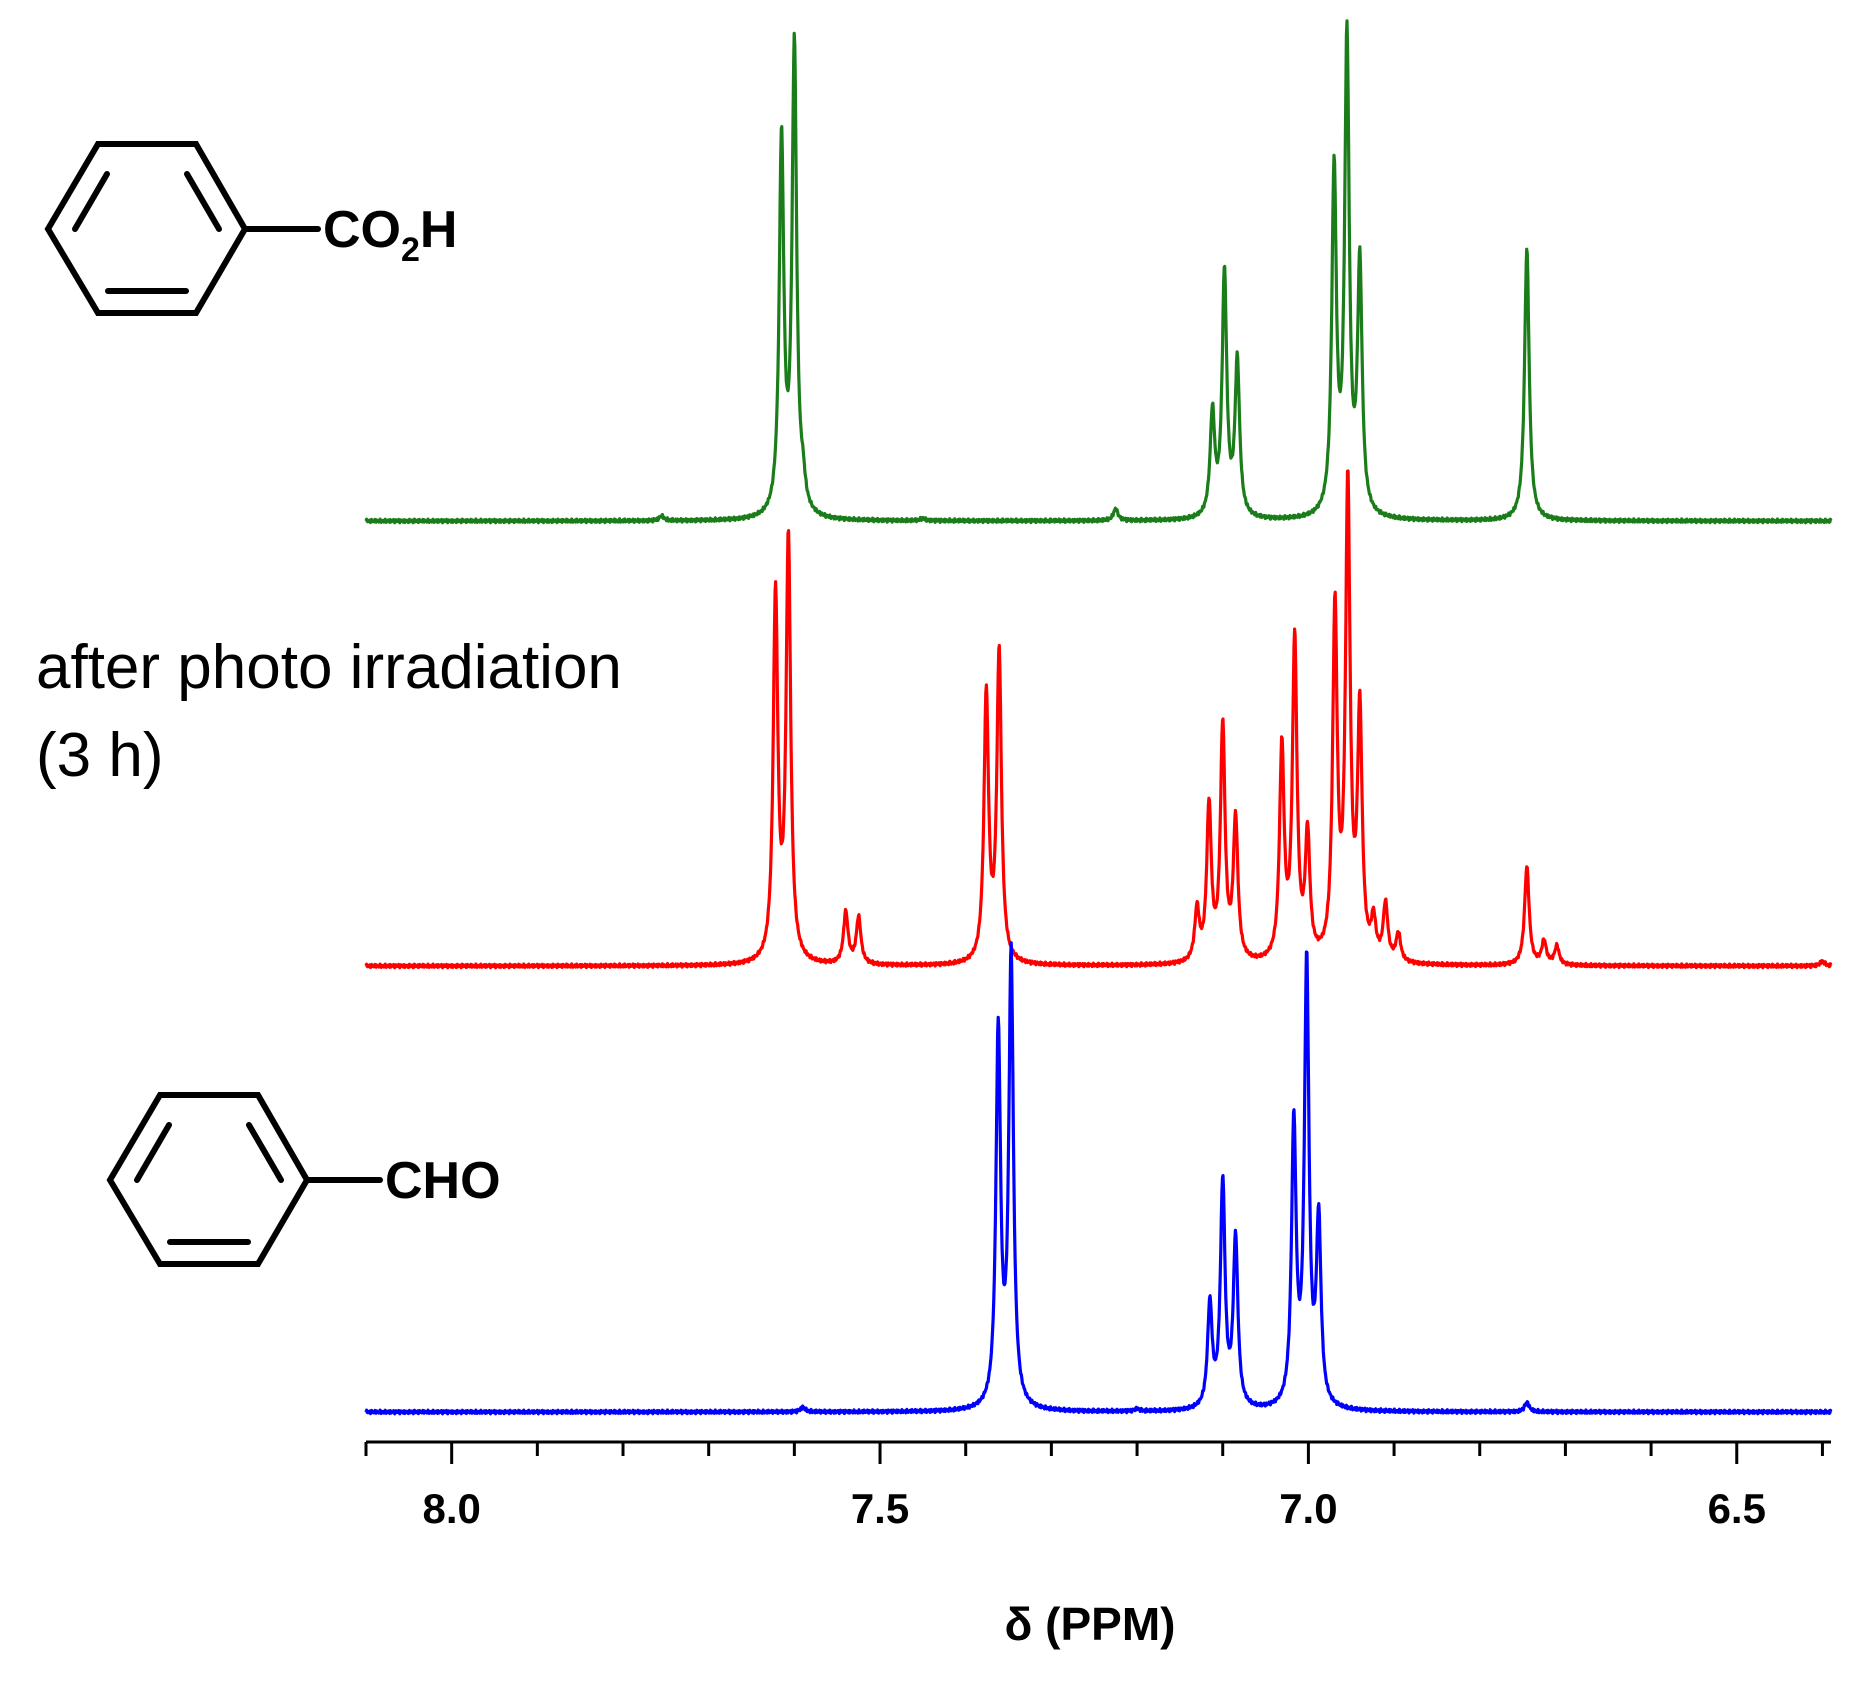 The image size is (1863, 1682). I want to click on x-tick-label: 6.5, so click(1737, 1508).